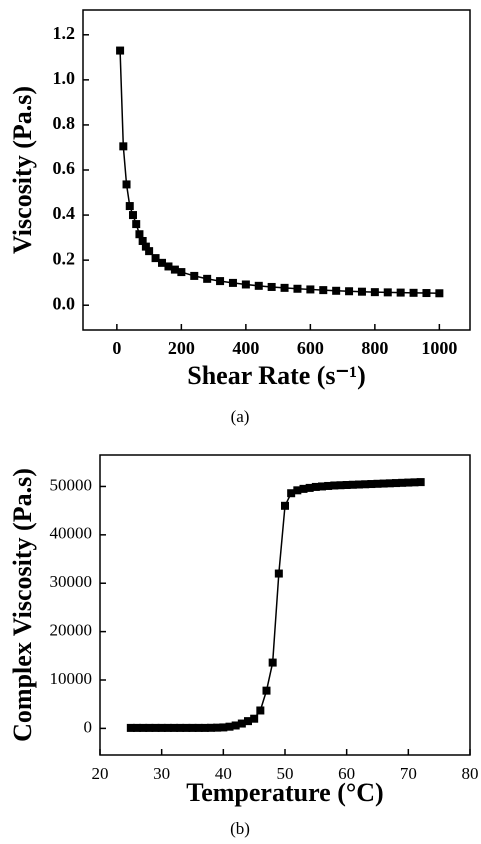 This screenshot has width=481, height=844. What do you see at coordinates (71, 484) in the screenshot?
I see `y-tick-label: 50000` at bounding box center [71, 484].